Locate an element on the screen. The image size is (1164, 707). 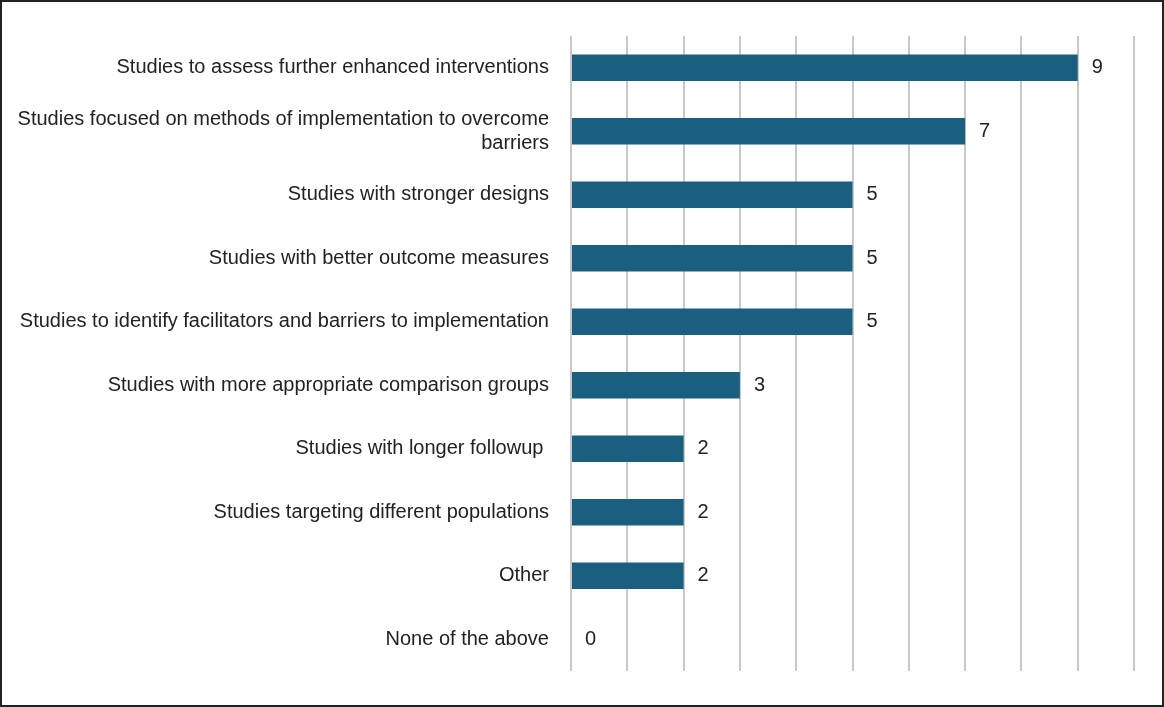
y-tick-label: Studies to assess further enhanced interventions is located at coordinates (332, 66).